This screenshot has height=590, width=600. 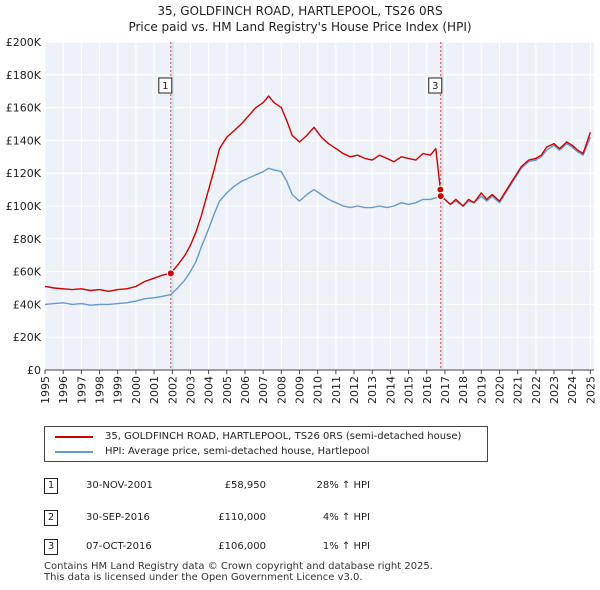 I want to click on sale-hpi-change: 28% ↑ HPI, so click(x=343, y=485).